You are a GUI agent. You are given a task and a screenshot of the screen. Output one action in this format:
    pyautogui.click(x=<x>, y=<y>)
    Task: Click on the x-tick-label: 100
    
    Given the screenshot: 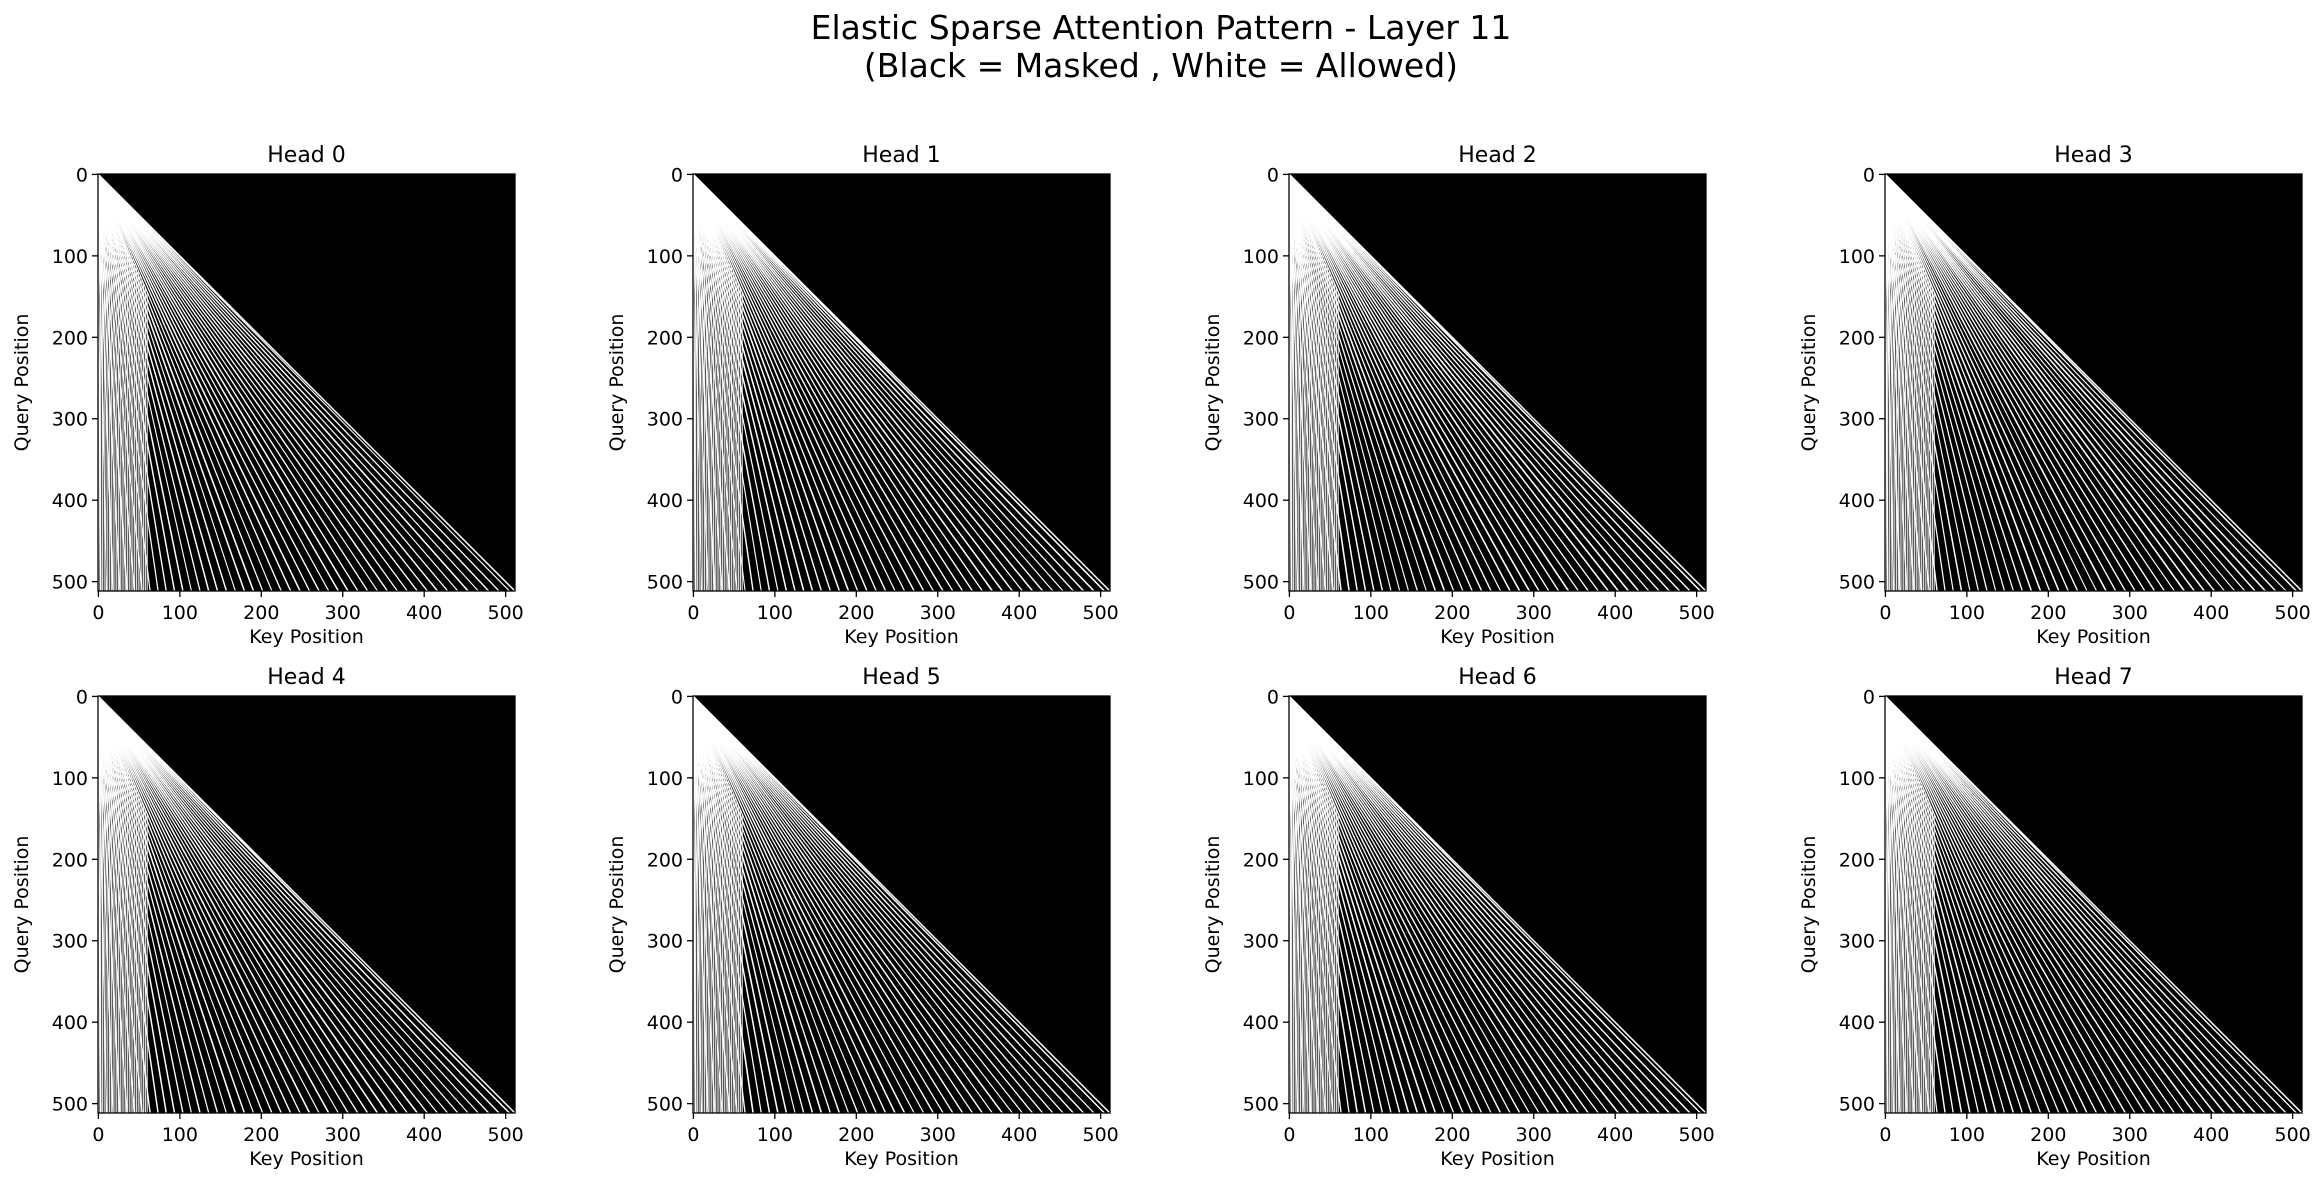 What is the action you would take?
    pyautogui.click(x=180, y=613)
    